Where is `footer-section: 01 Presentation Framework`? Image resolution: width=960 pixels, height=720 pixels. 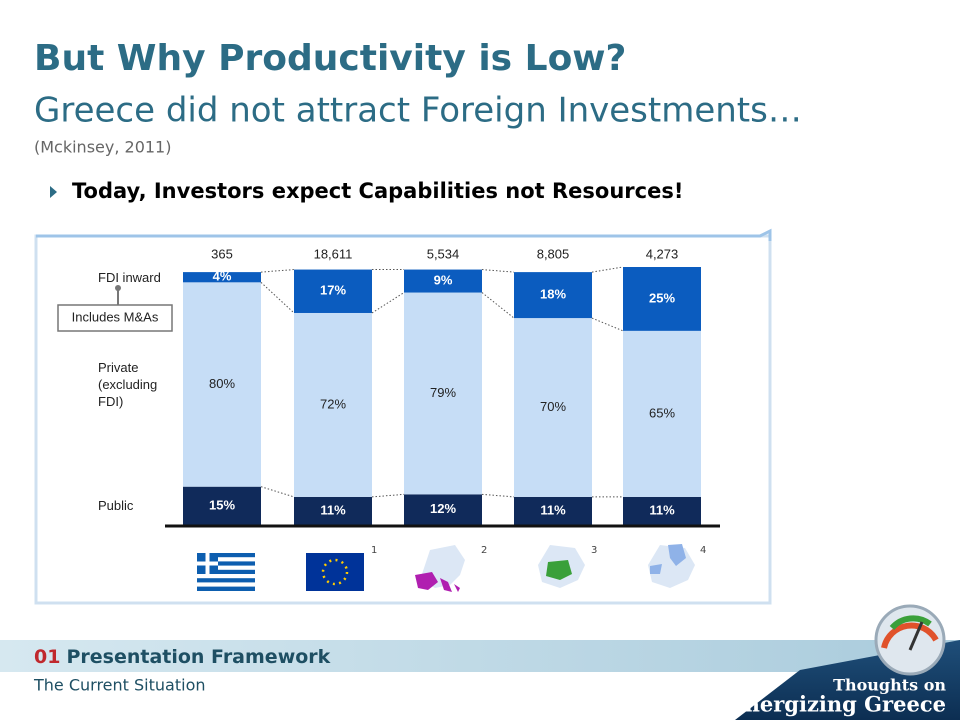
footer-section: 01 Presentation Framework is located at coordinates (182, 657).